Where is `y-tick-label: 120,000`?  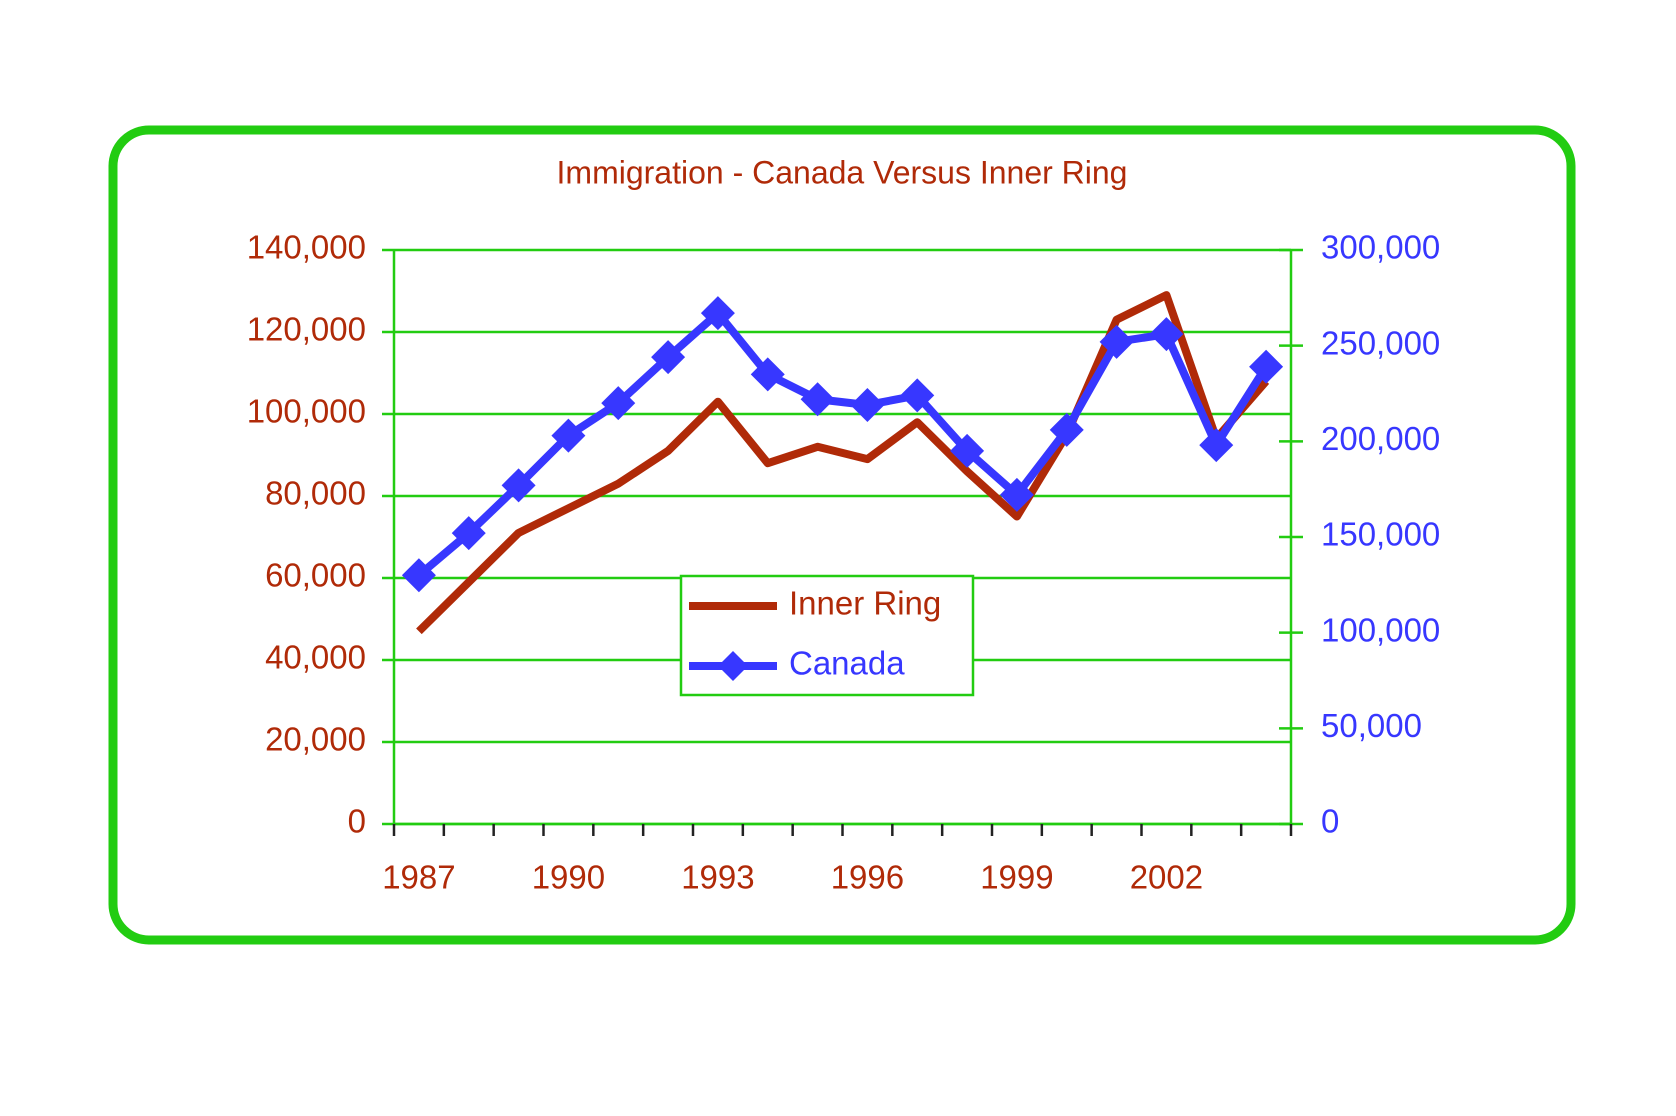
y-tick-label: 120,000 is located at coordinates (306, 329).